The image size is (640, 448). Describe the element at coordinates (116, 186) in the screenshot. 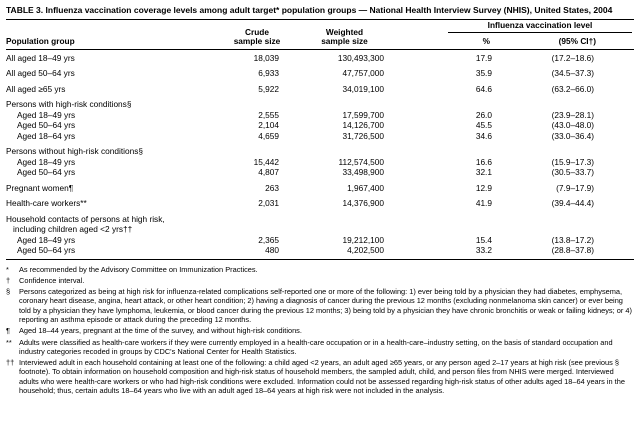

I see `population-group-cell: Pregnant women¶` at that location.